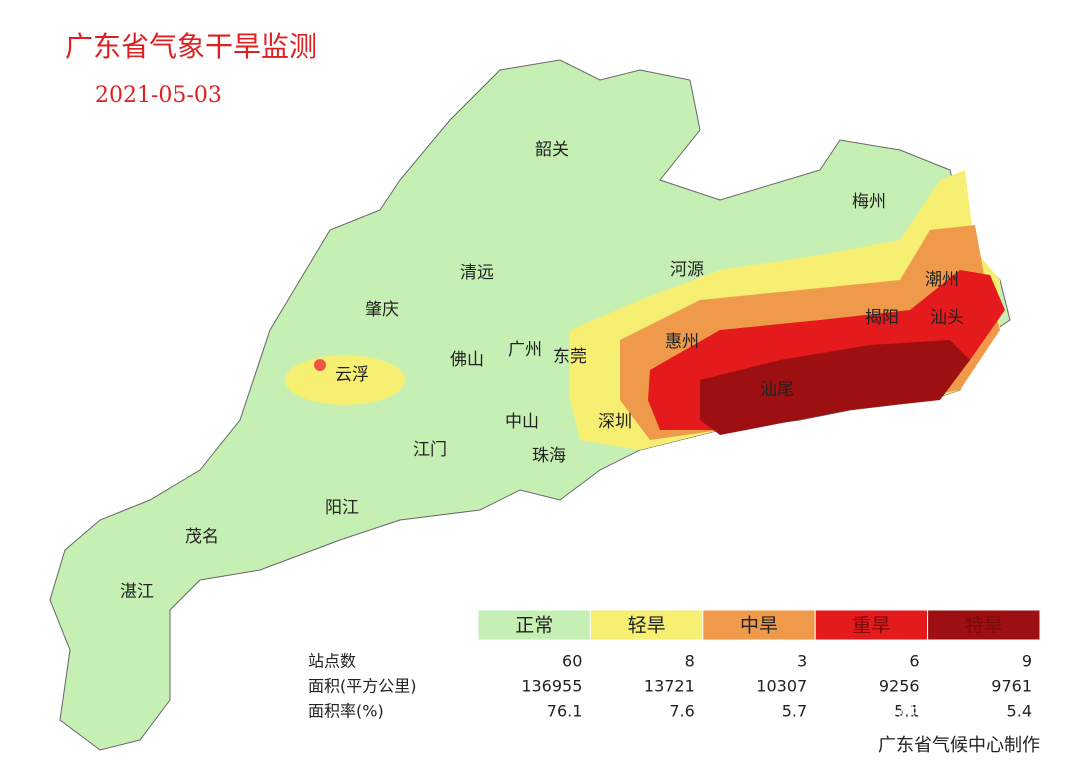  I want to click on cell-value: 7.6, so click(681, 711).